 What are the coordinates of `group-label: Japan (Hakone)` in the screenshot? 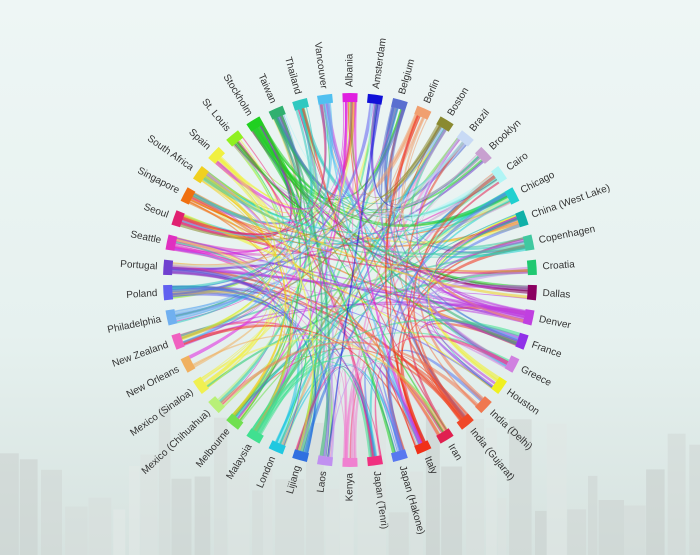 It's located at (412, 499).